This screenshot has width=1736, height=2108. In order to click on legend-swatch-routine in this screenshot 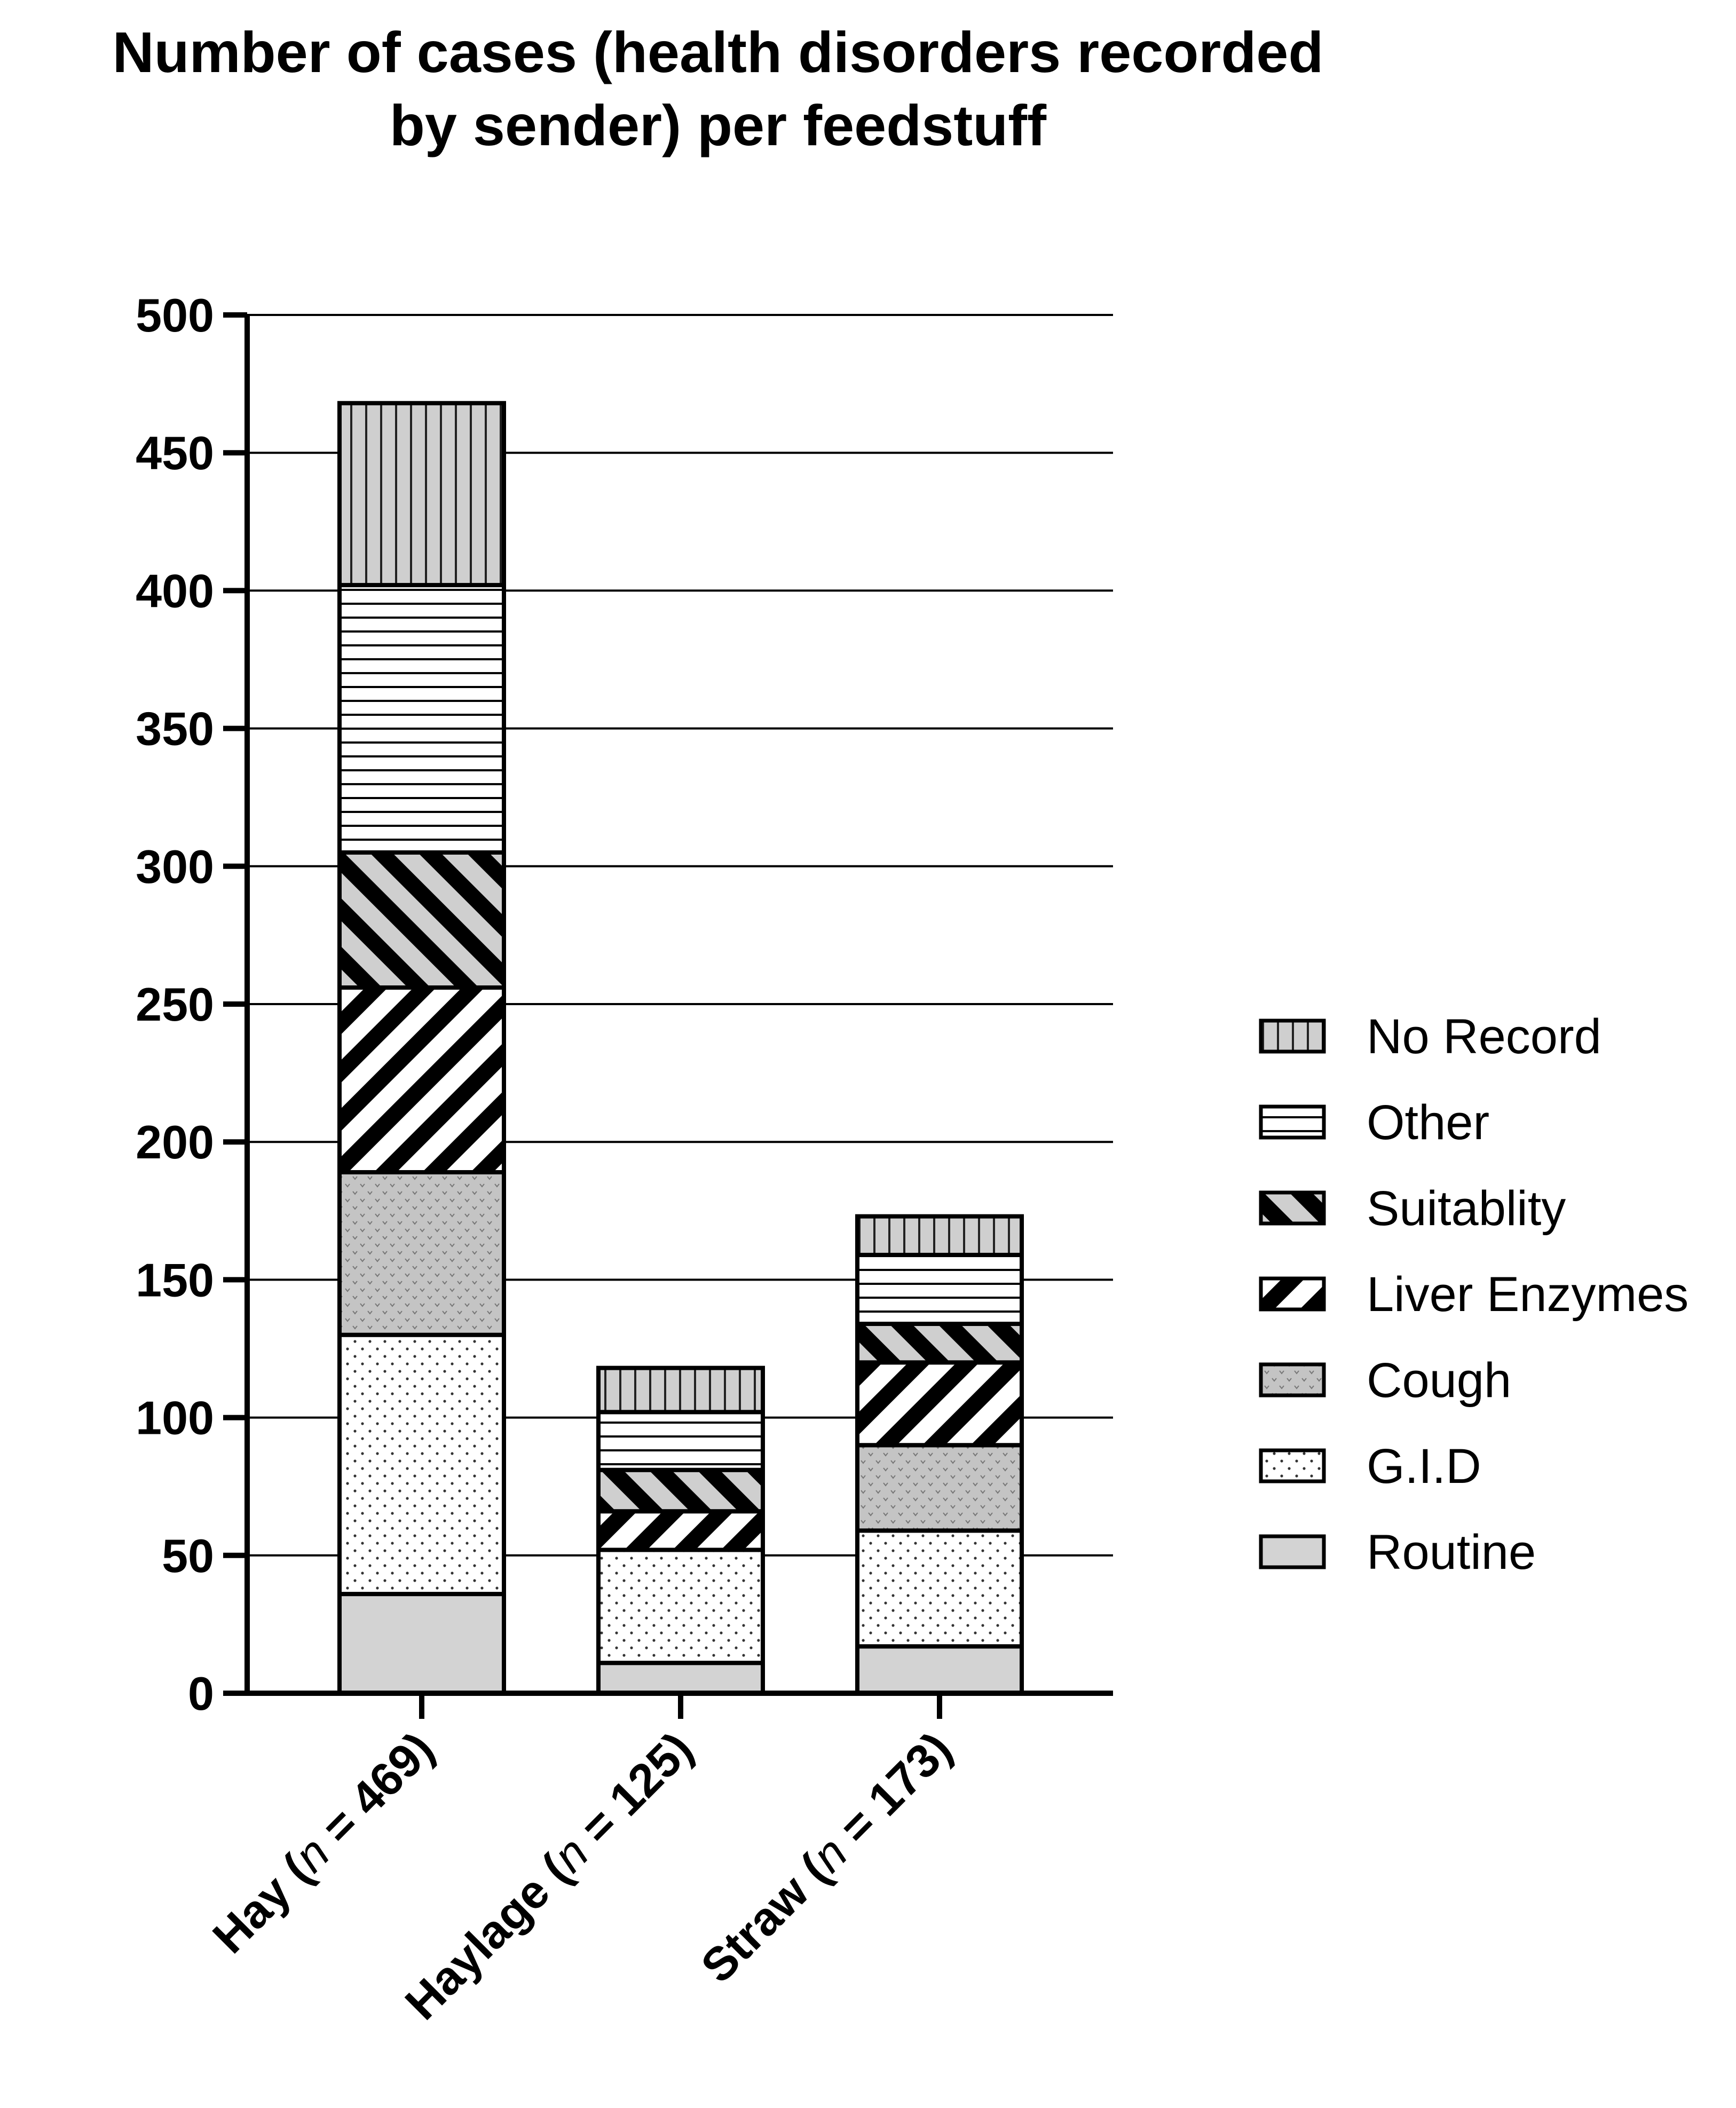, I will do `click(1292, 1551)`.